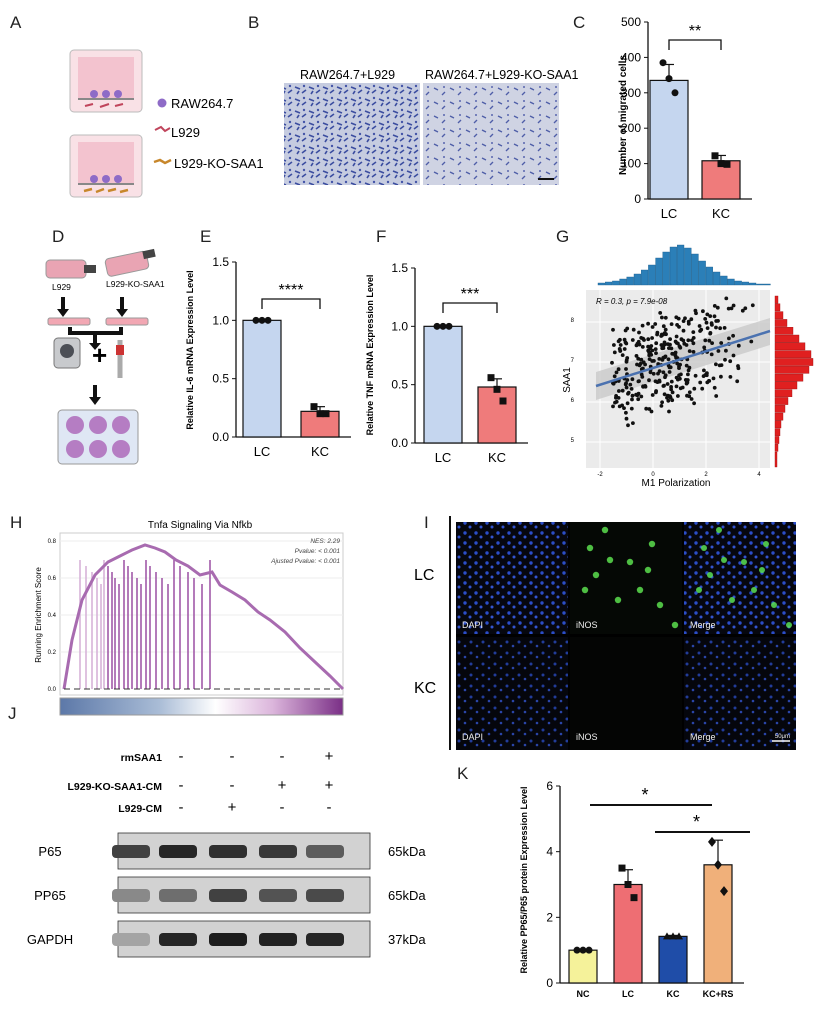  I want to click on category-label-K: KC, so click(673, 994).